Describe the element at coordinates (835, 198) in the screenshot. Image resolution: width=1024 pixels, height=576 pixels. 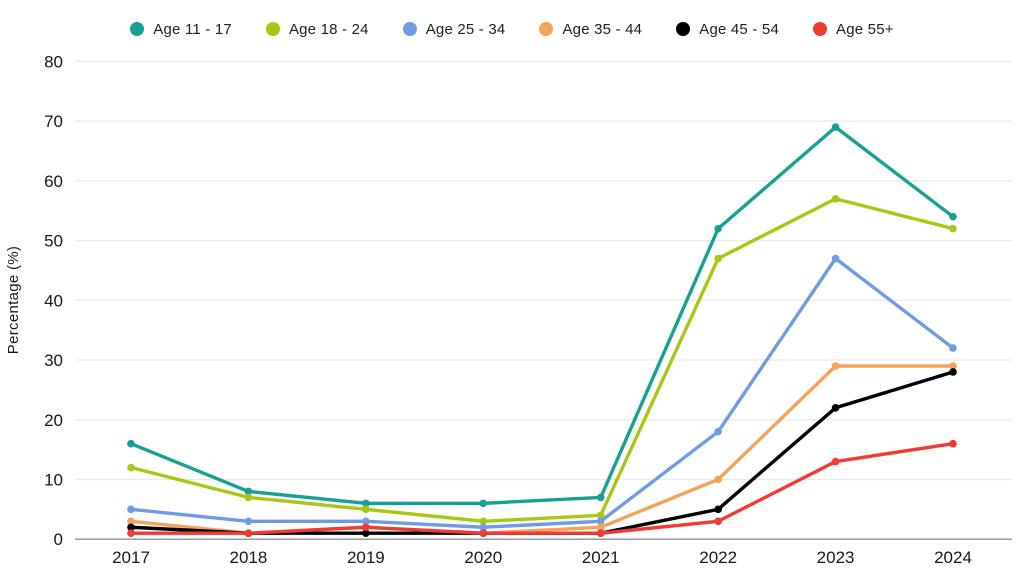
I see `data-point-age-18-24-2023` at that location.